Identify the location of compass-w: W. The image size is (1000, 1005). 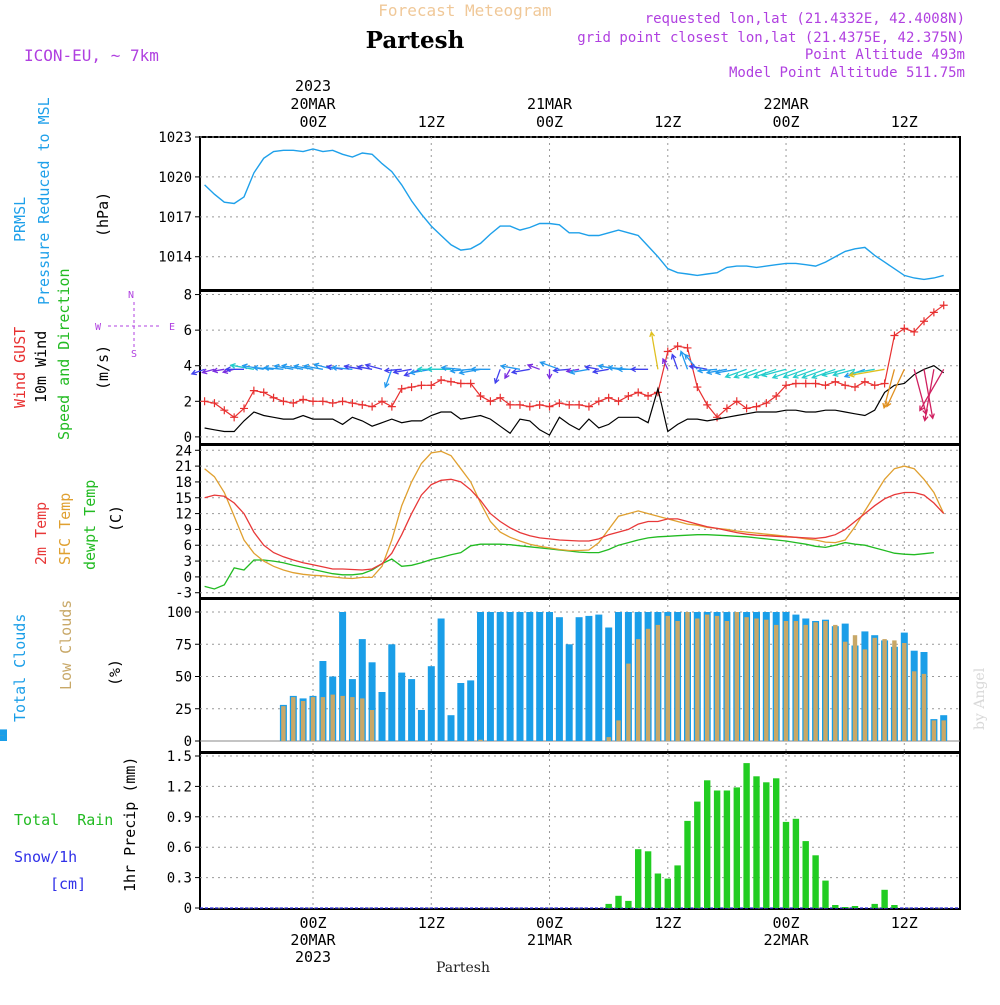
(98, 327).